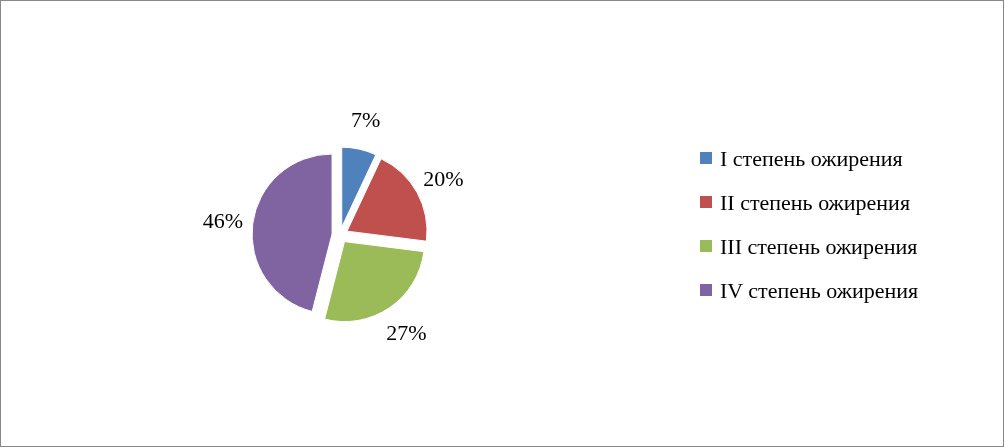 The image size is (1005, 448). Describe the element at coordinates (815, 202) in the screenshot. I see `legend-label: II степень ожирения` at that location.